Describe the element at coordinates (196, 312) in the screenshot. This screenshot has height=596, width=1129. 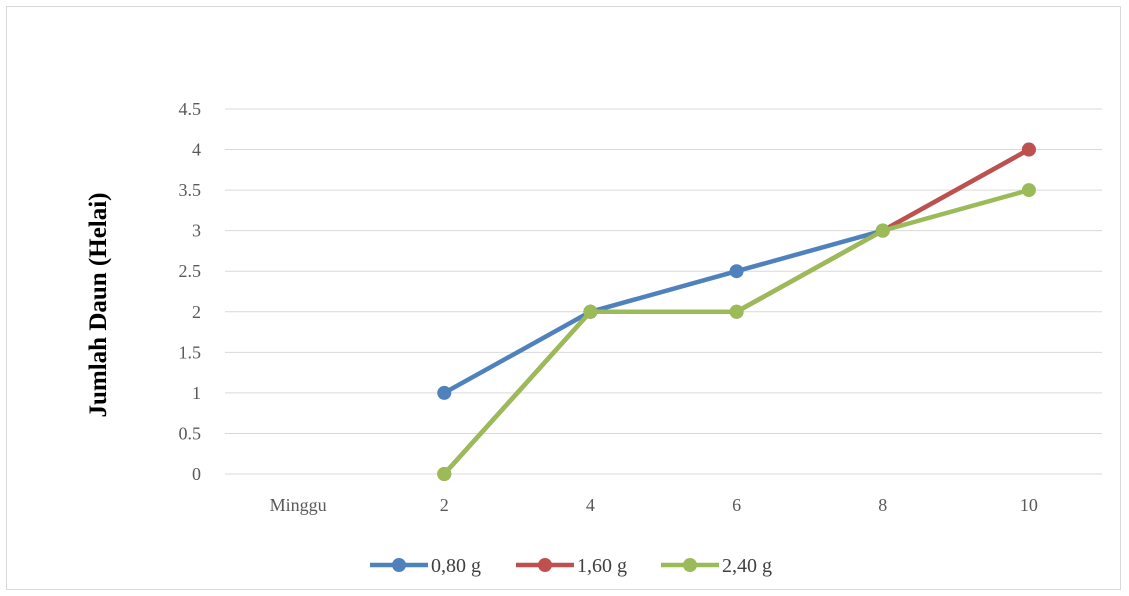
I see `y-tick-label: 2` at that location.